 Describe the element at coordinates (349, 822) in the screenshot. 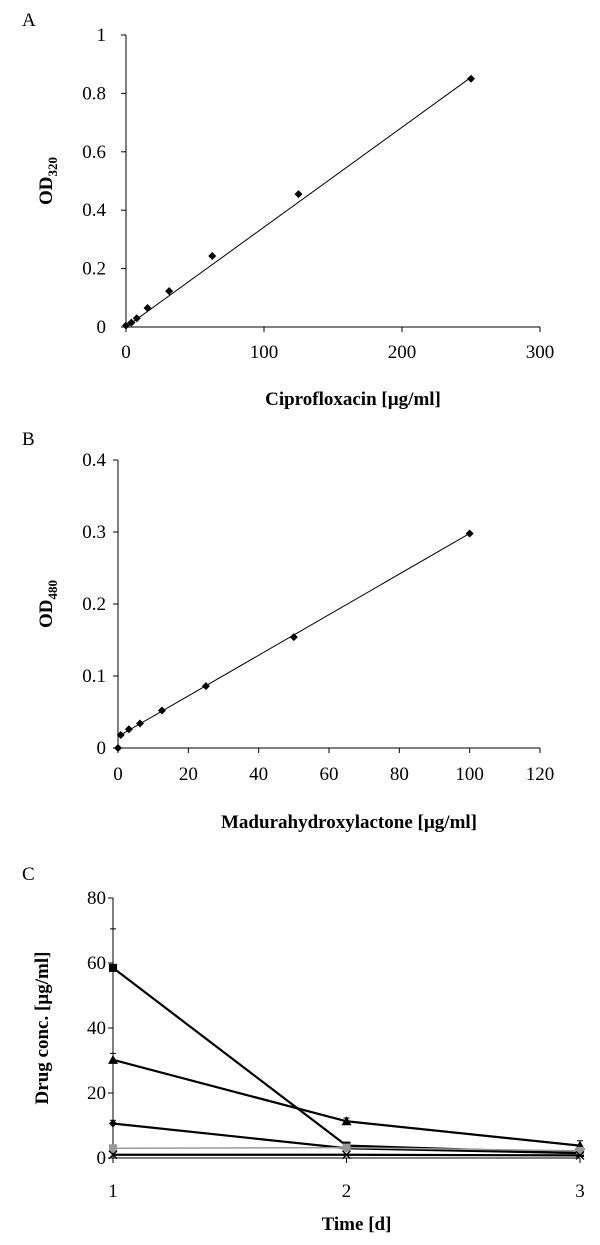

I see `x-axis-label: Madurahydroxylactone [µg/ml]` at that location.